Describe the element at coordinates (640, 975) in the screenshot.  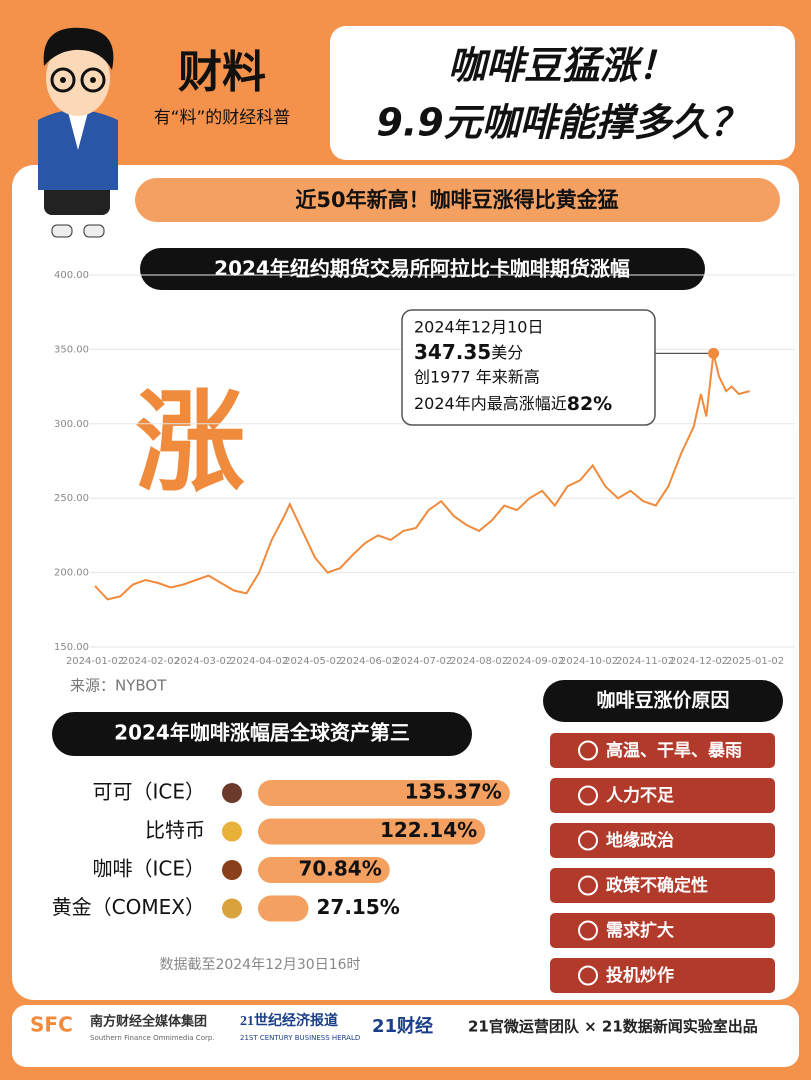
I see `reason-text: 投机炒作` at that location.